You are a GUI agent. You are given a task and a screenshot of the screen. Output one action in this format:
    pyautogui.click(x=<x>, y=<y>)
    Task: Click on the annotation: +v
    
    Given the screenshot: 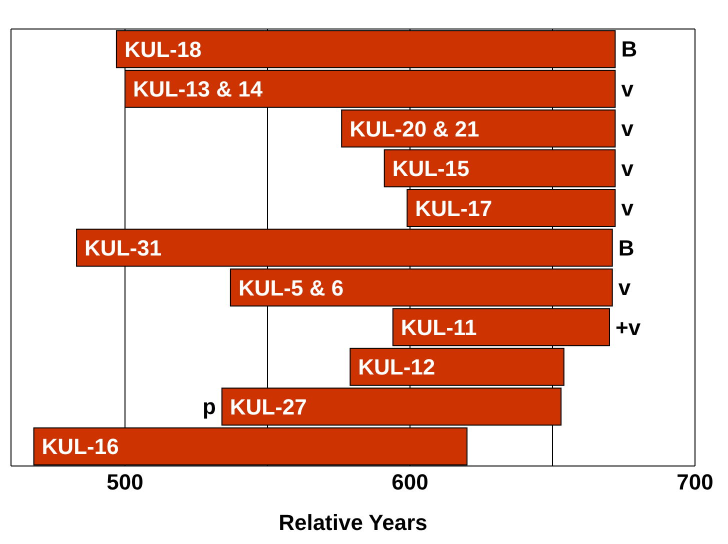 What is the action you would take?
    pyautogui.click(x=629, y=327)
    